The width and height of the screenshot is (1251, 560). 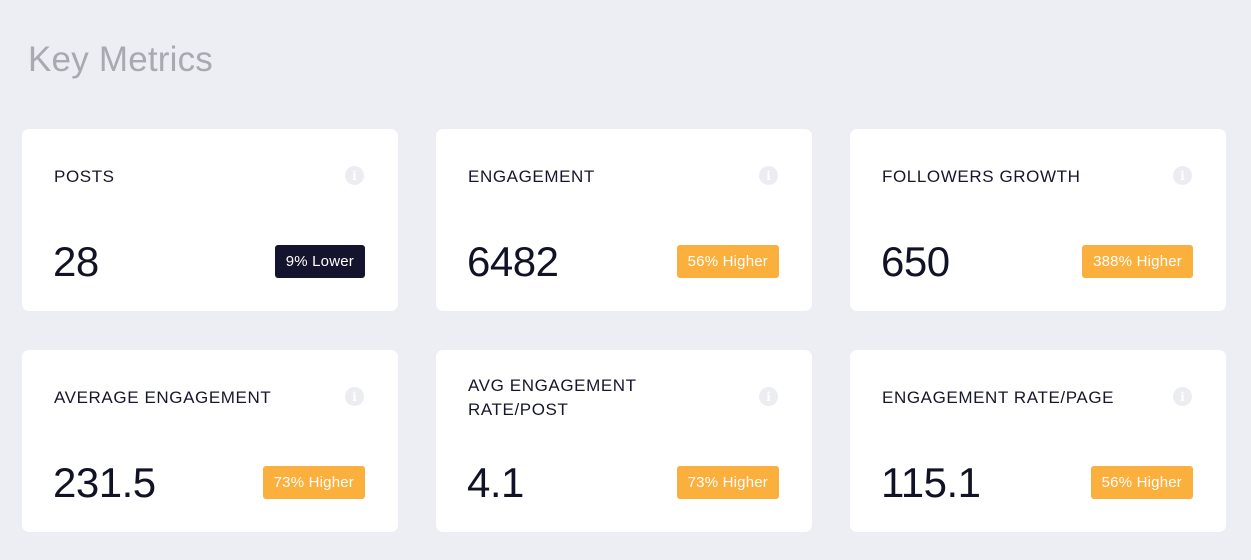 What do you see at coordinates (981, 176) in the screenshot?
I see `metric-label: FOLLOWERS GROWTH` at bounding box center [981, 176].